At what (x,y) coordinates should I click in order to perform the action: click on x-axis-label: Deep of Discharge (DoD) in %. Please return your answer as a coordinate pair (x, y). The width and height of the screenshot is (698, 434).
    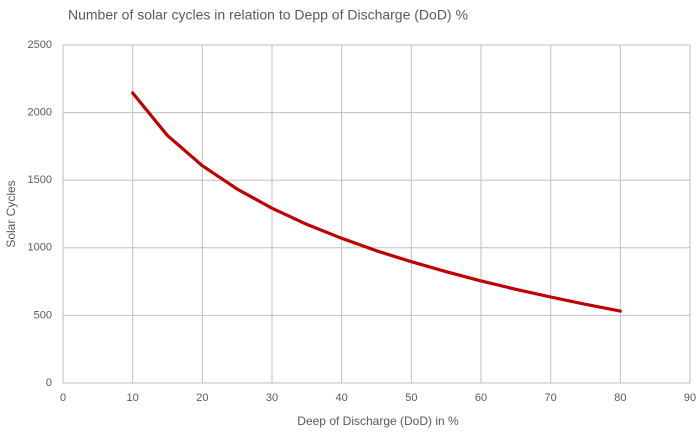
    Looking at the image, I should click on (378, 421).